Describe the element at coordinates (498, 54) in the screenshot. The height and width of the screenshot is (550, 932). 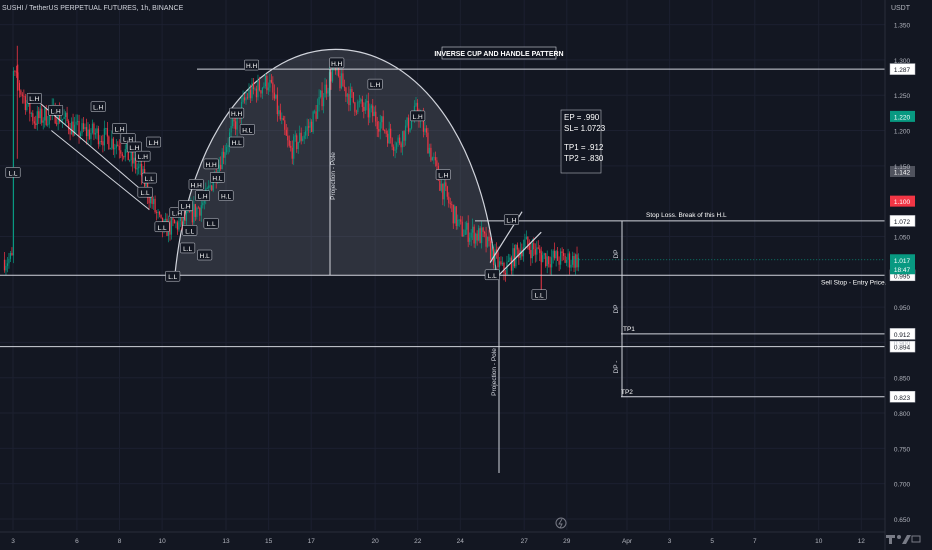
I see `chart-title: INVERSE CUP AND HANDLE PATTERN` at that location.